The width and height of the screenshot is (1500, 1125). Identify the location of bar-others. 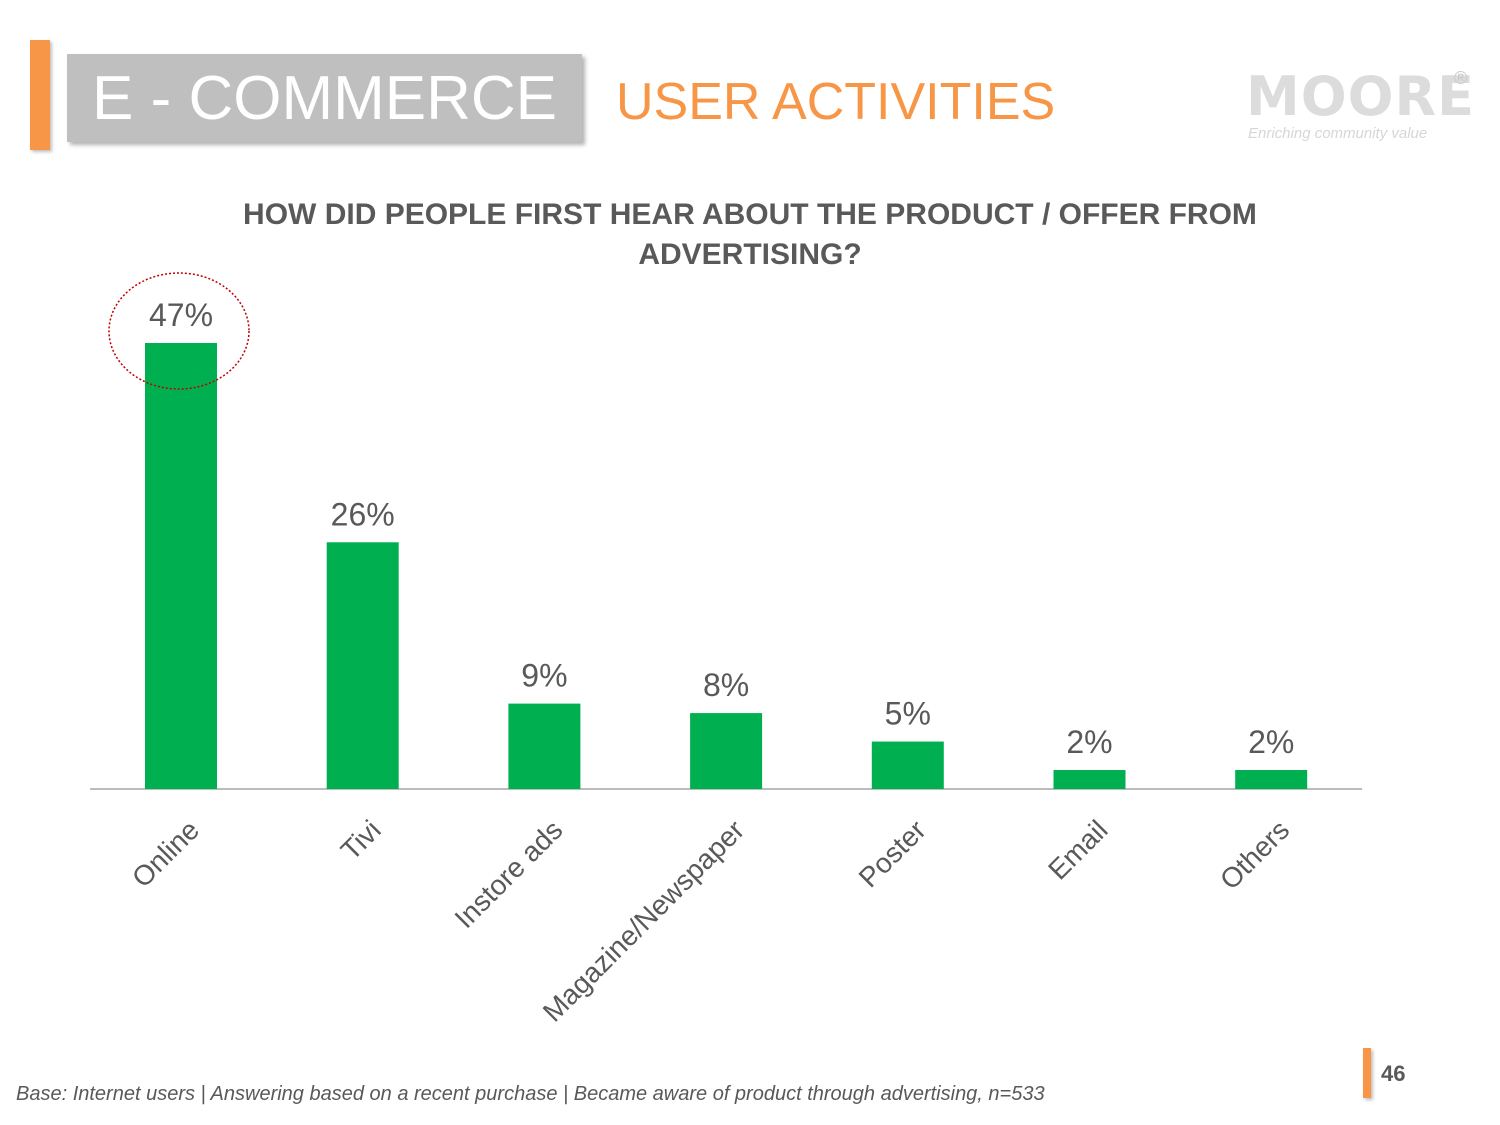
(1271, 779).